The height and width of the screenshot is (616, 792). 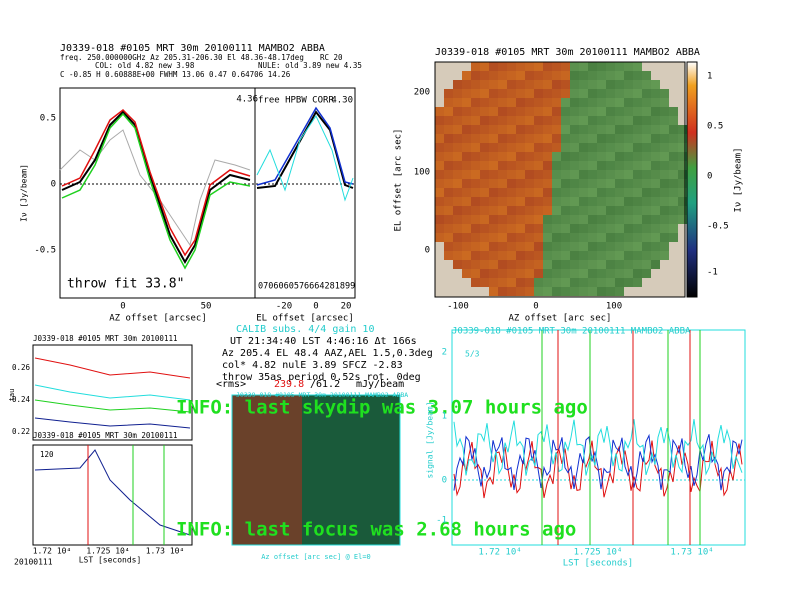 I want to click on annotation: free HPBW CORR, so click(x=296, y=101).